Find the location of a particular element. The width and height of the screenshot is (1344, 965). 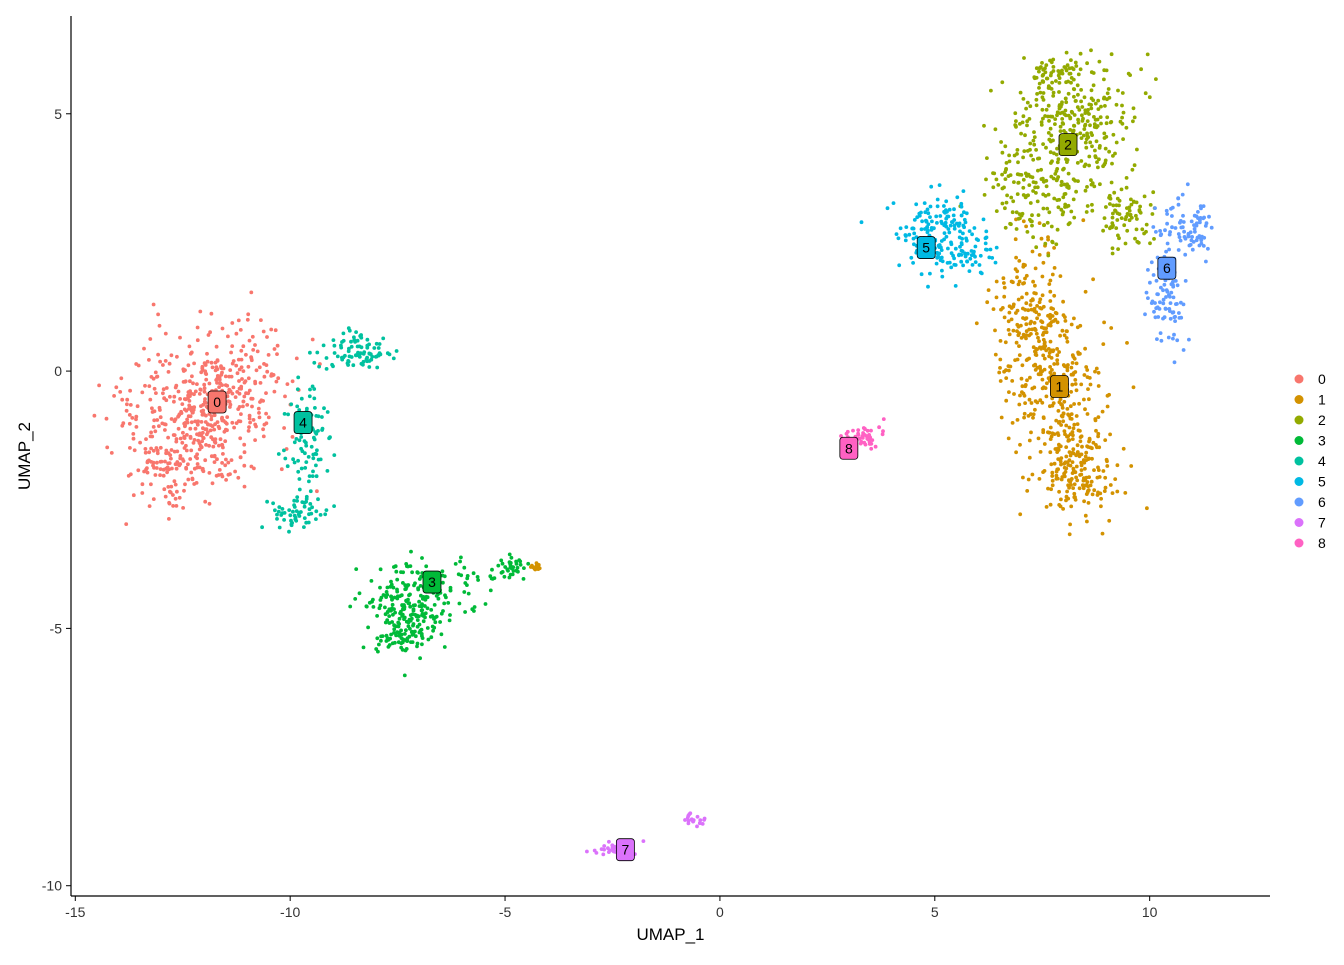

legend-label: 5 is located at coordinates (1322, 482).